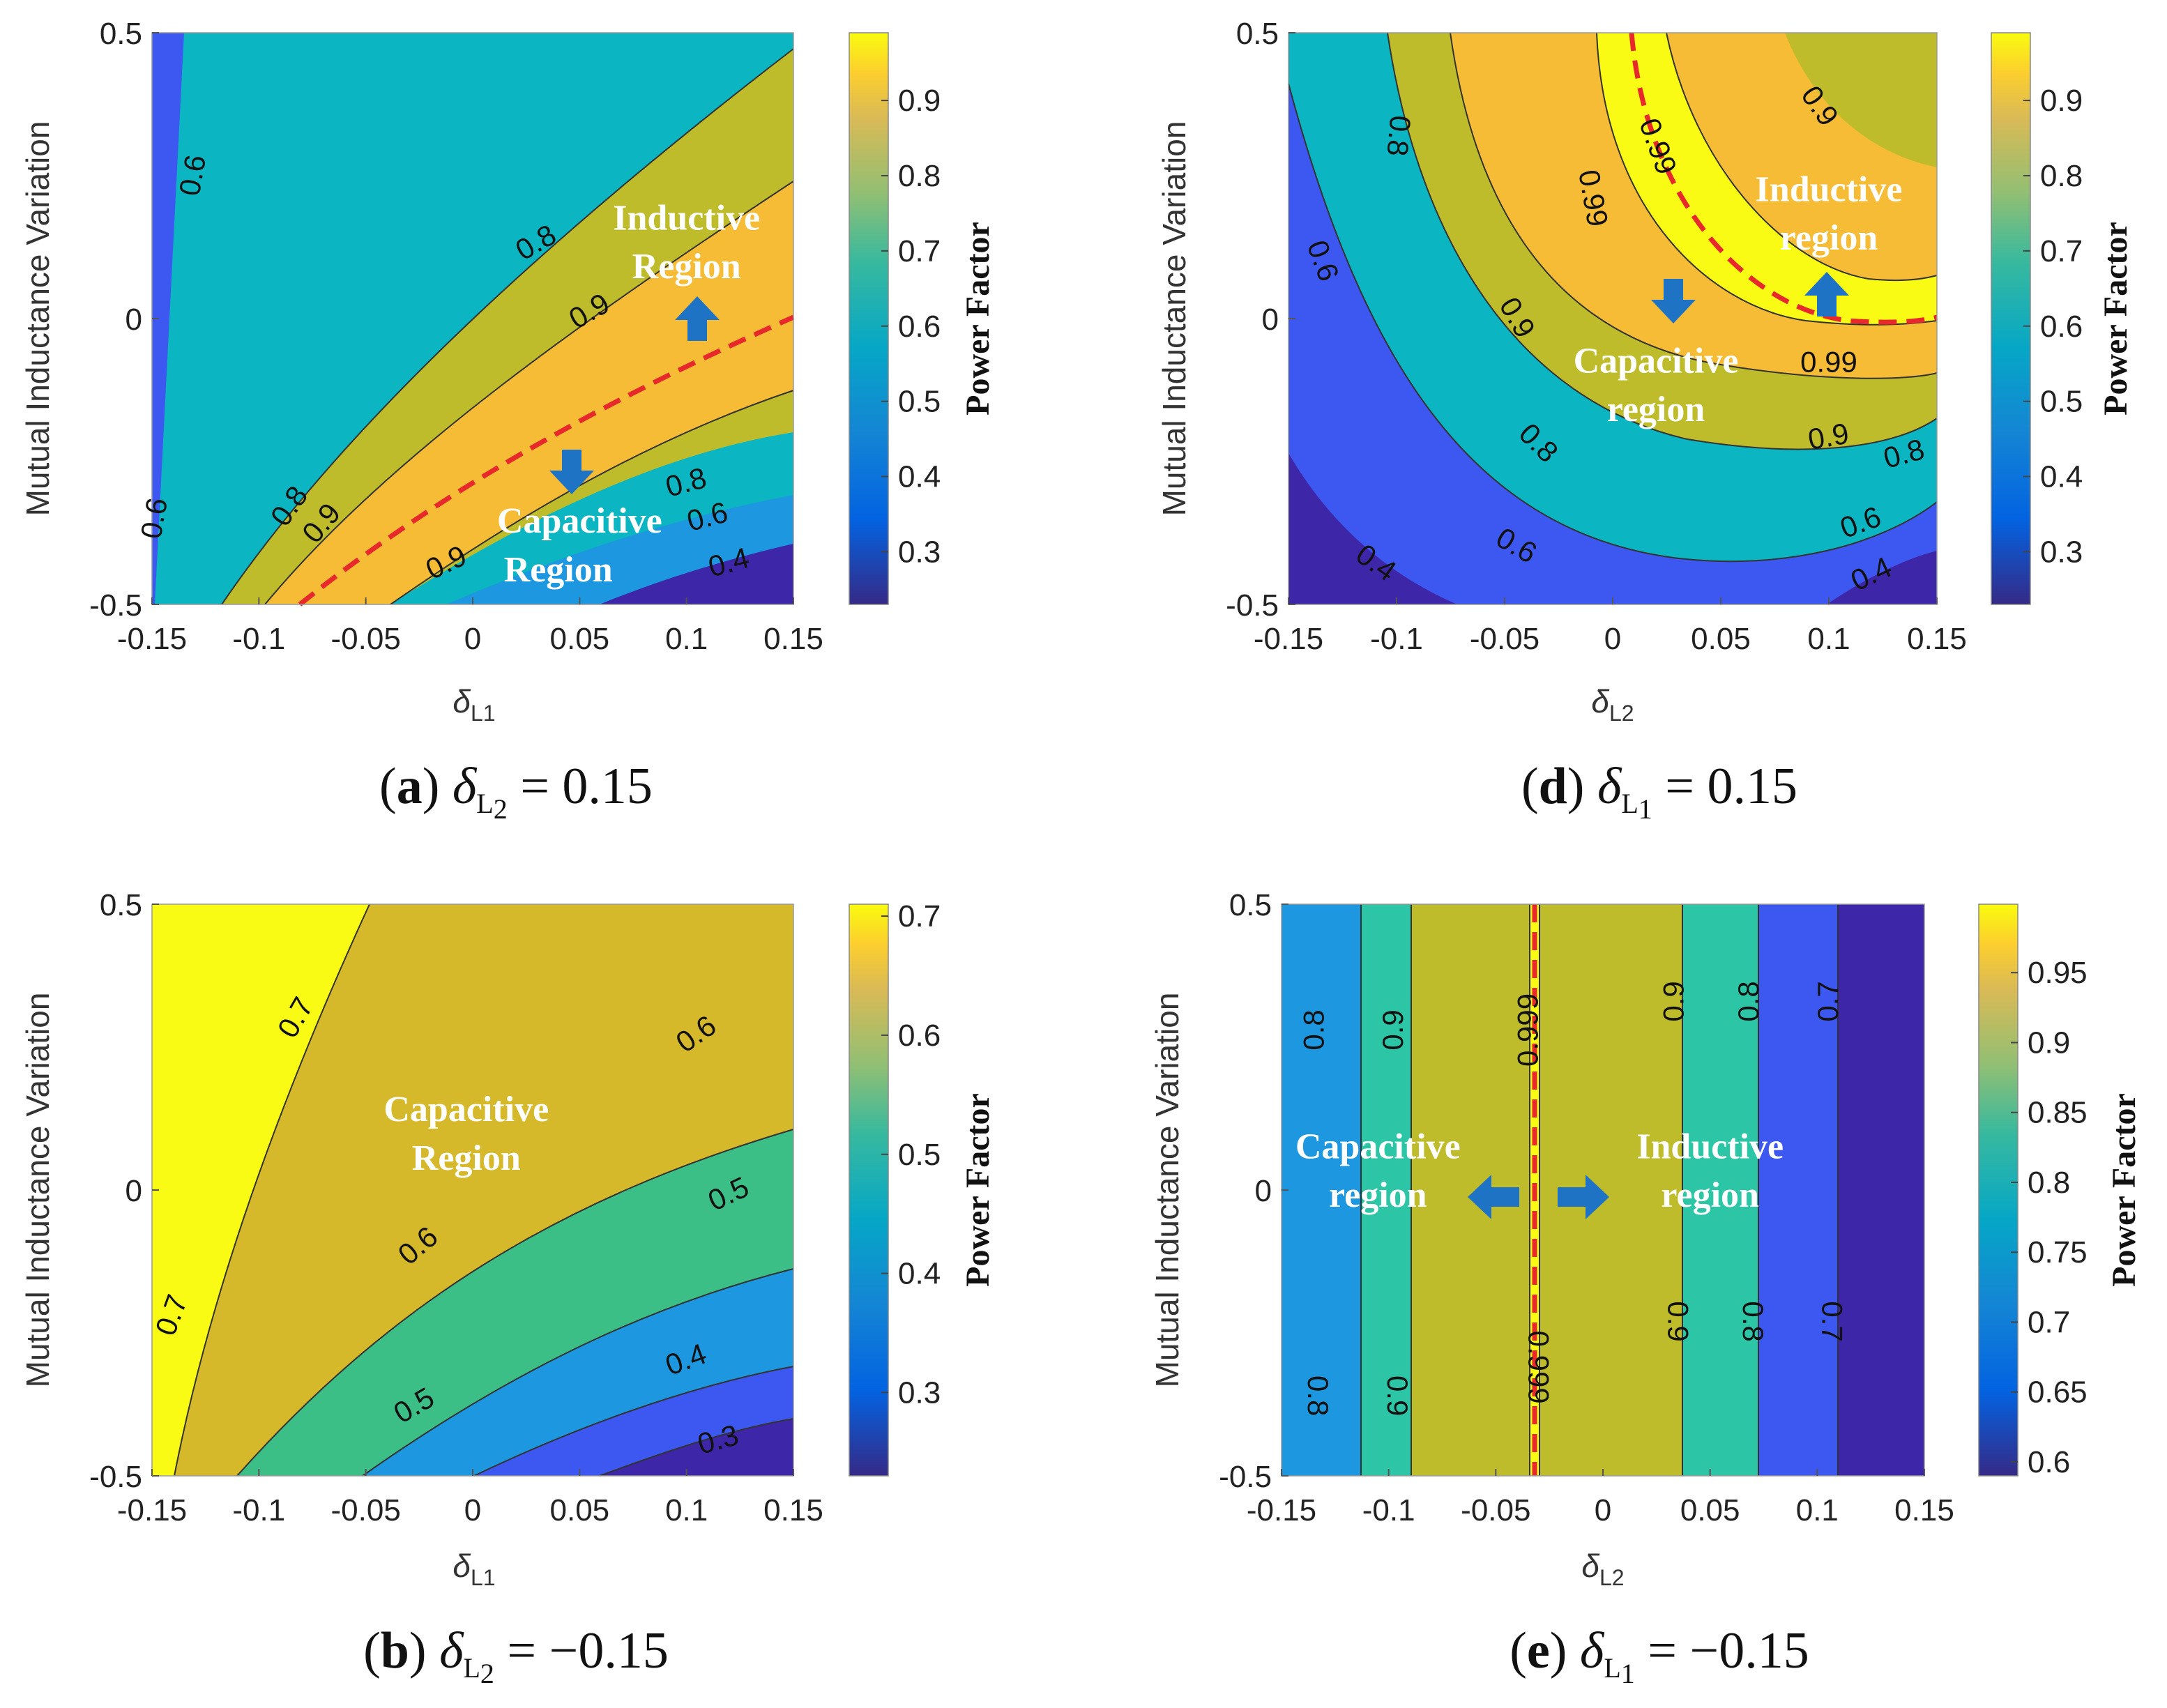 This screenshot has width=2167, height=1708. What do you see at coordinates (1881, 1190) in the screenshot?
I see `band-below-0.7` at bounding box center [1881, 1190].